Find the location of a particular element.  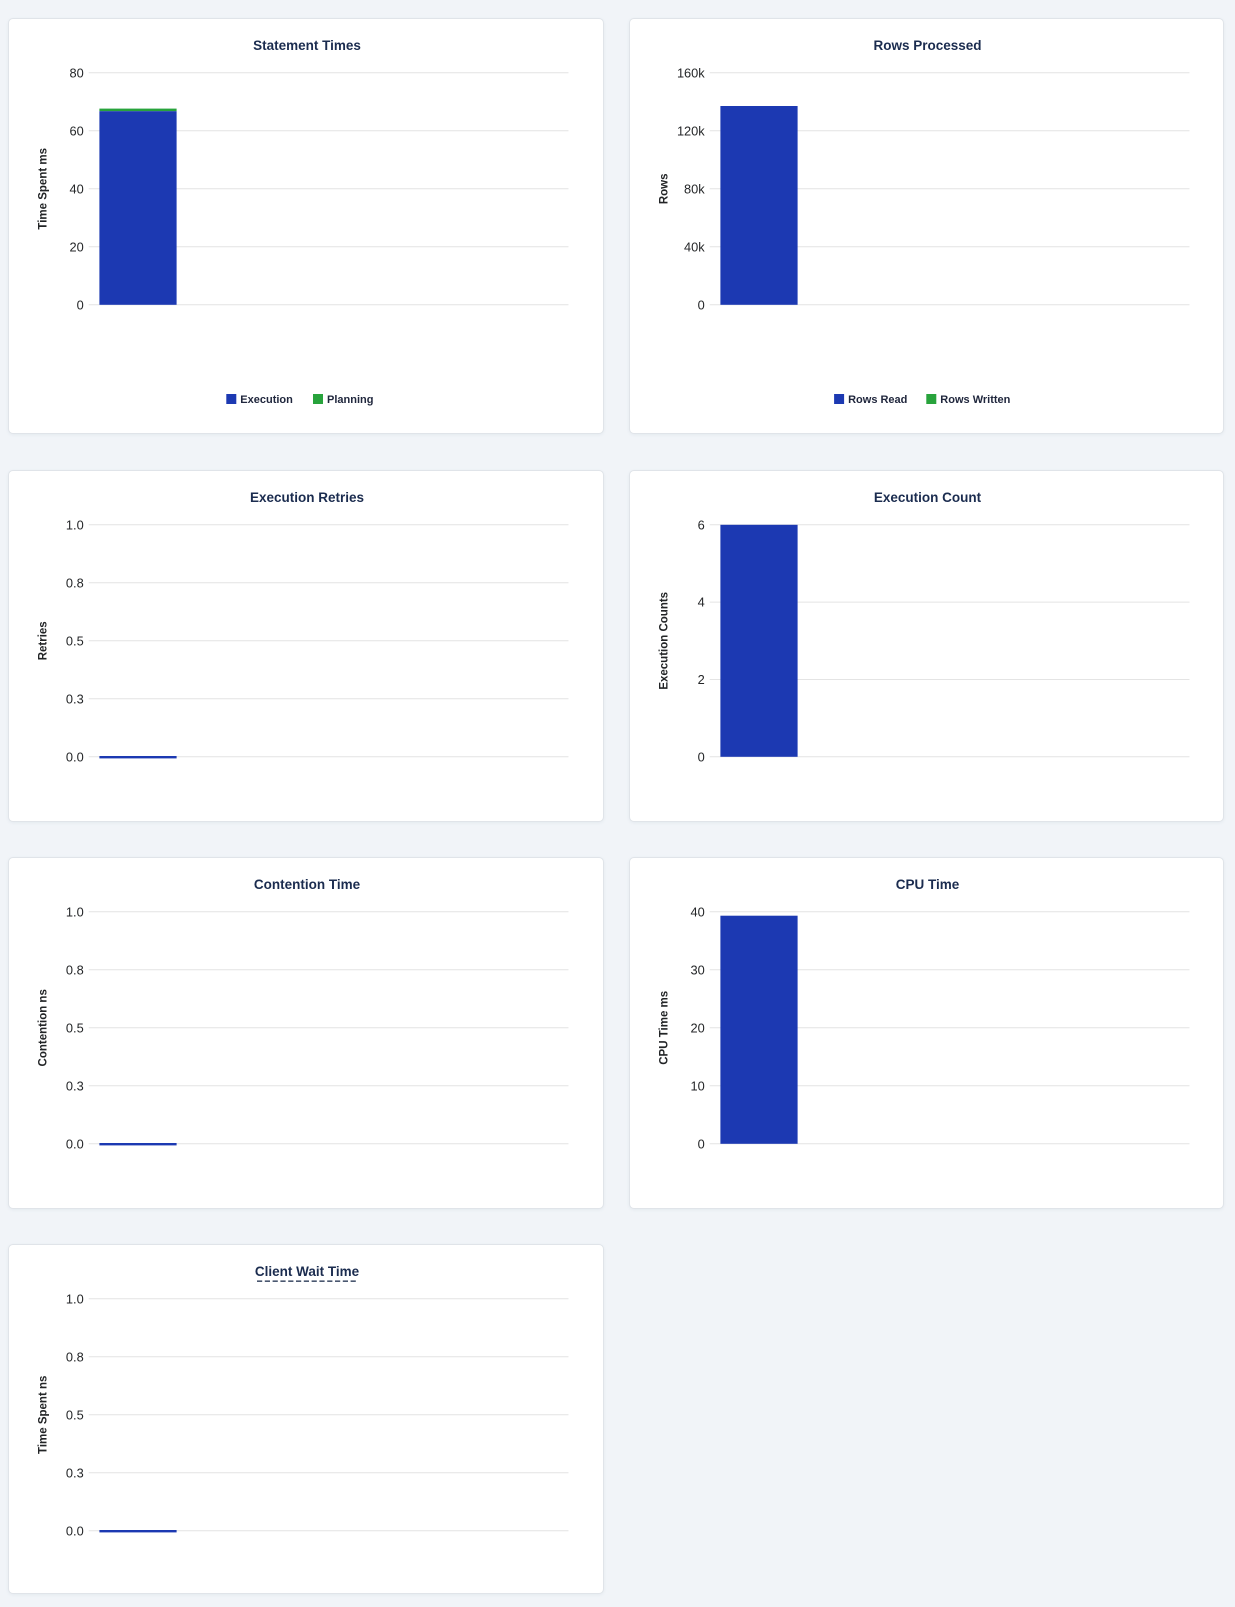

svg-text: Statement Times is located at coordinates (307, 45).